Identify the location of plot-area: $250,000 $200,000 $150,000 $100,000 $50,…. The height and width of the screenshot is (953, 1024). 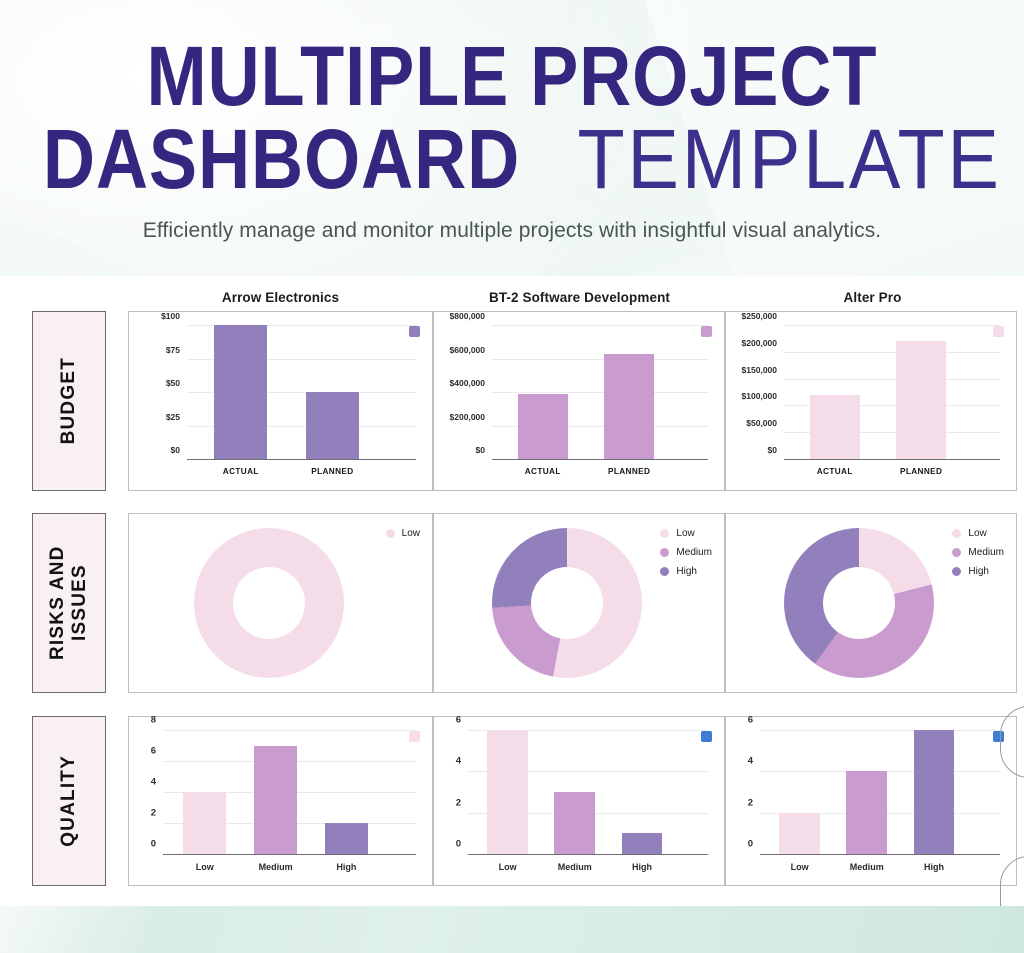
(871, 393).